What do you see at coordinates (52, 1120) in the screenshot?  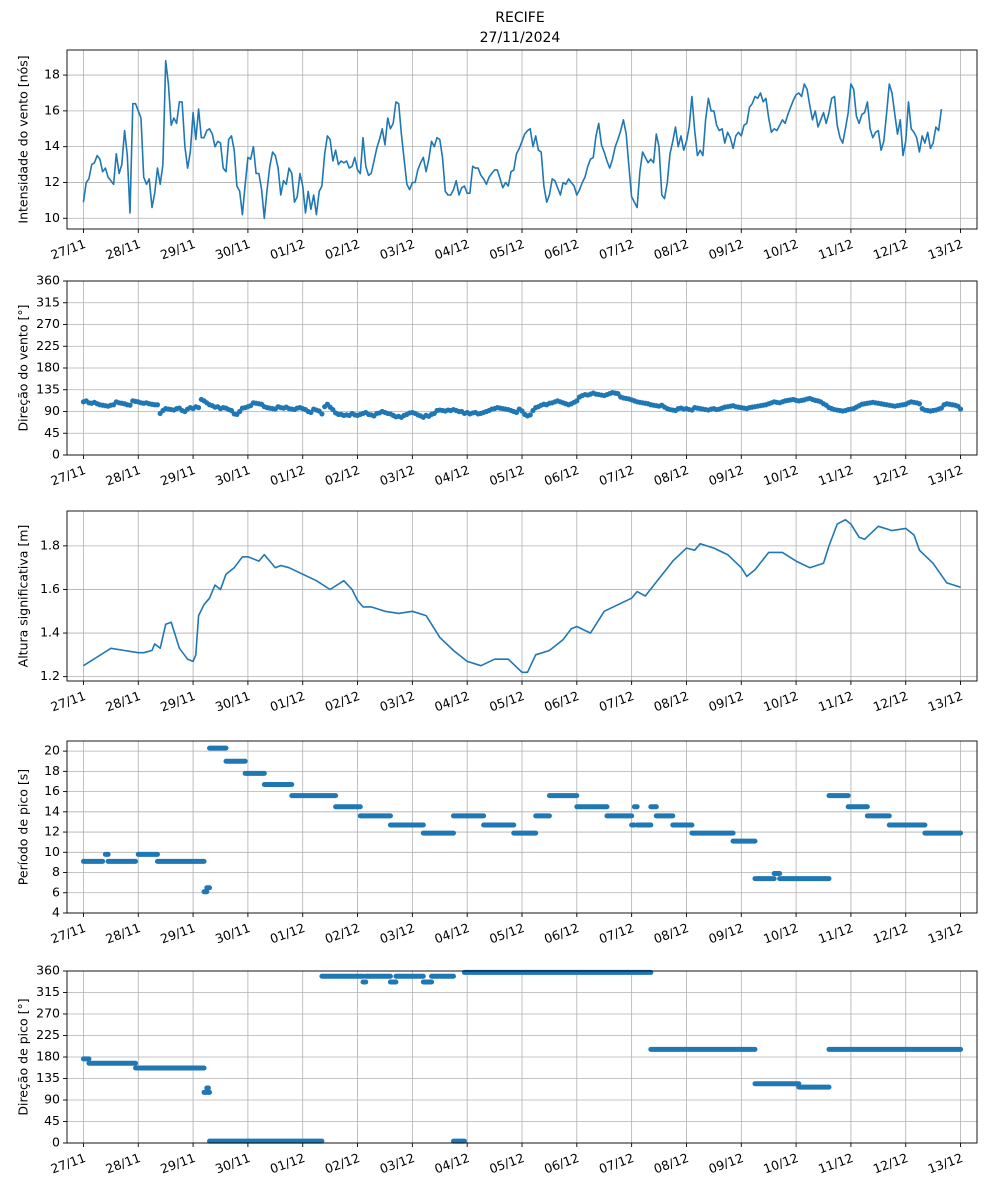 I see `y-tick-label: 45` at bounding box center [52, 1120].